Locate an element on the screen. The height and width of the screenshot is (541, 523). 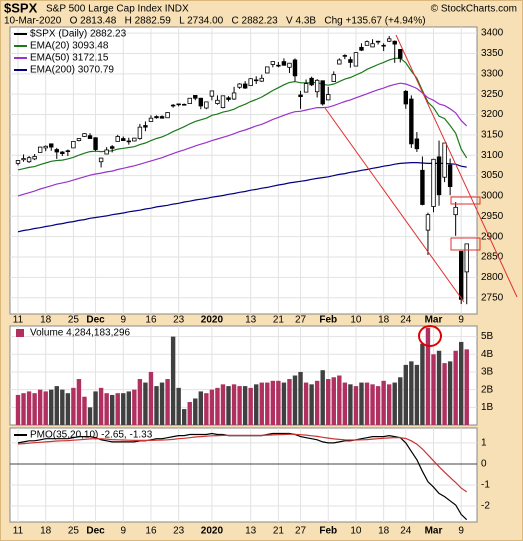
y-tick-label: 2B is located at coordinates (487, 389).